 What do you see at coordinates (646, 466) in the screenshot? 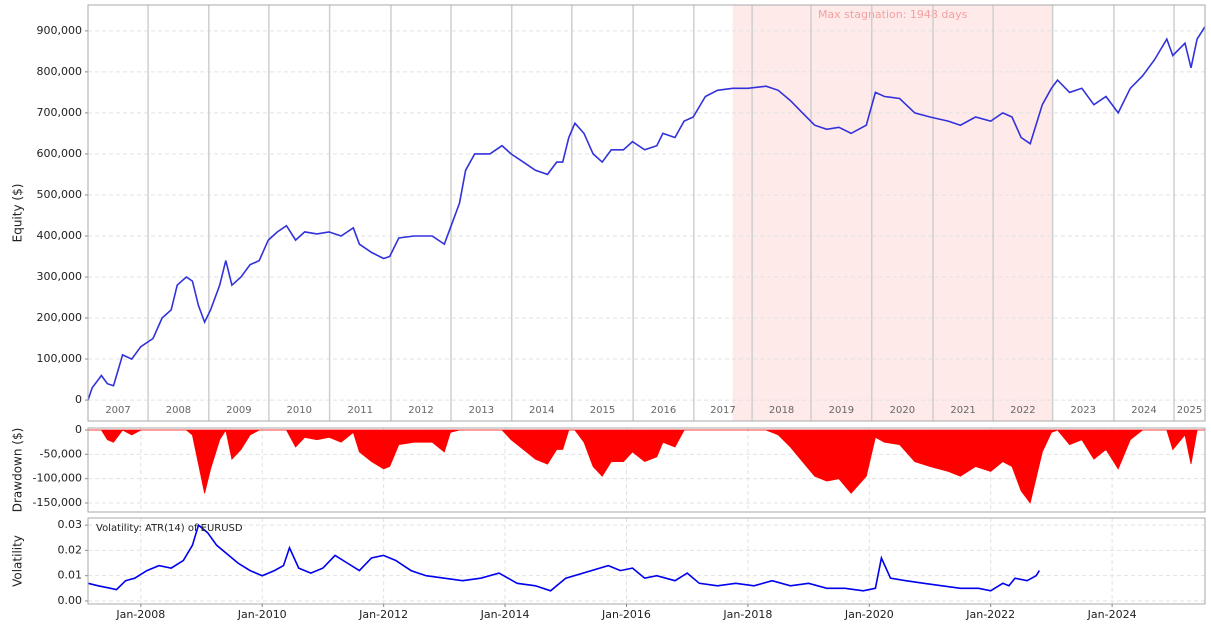
I see `drawdown-area` at bounding box center [646, 466].